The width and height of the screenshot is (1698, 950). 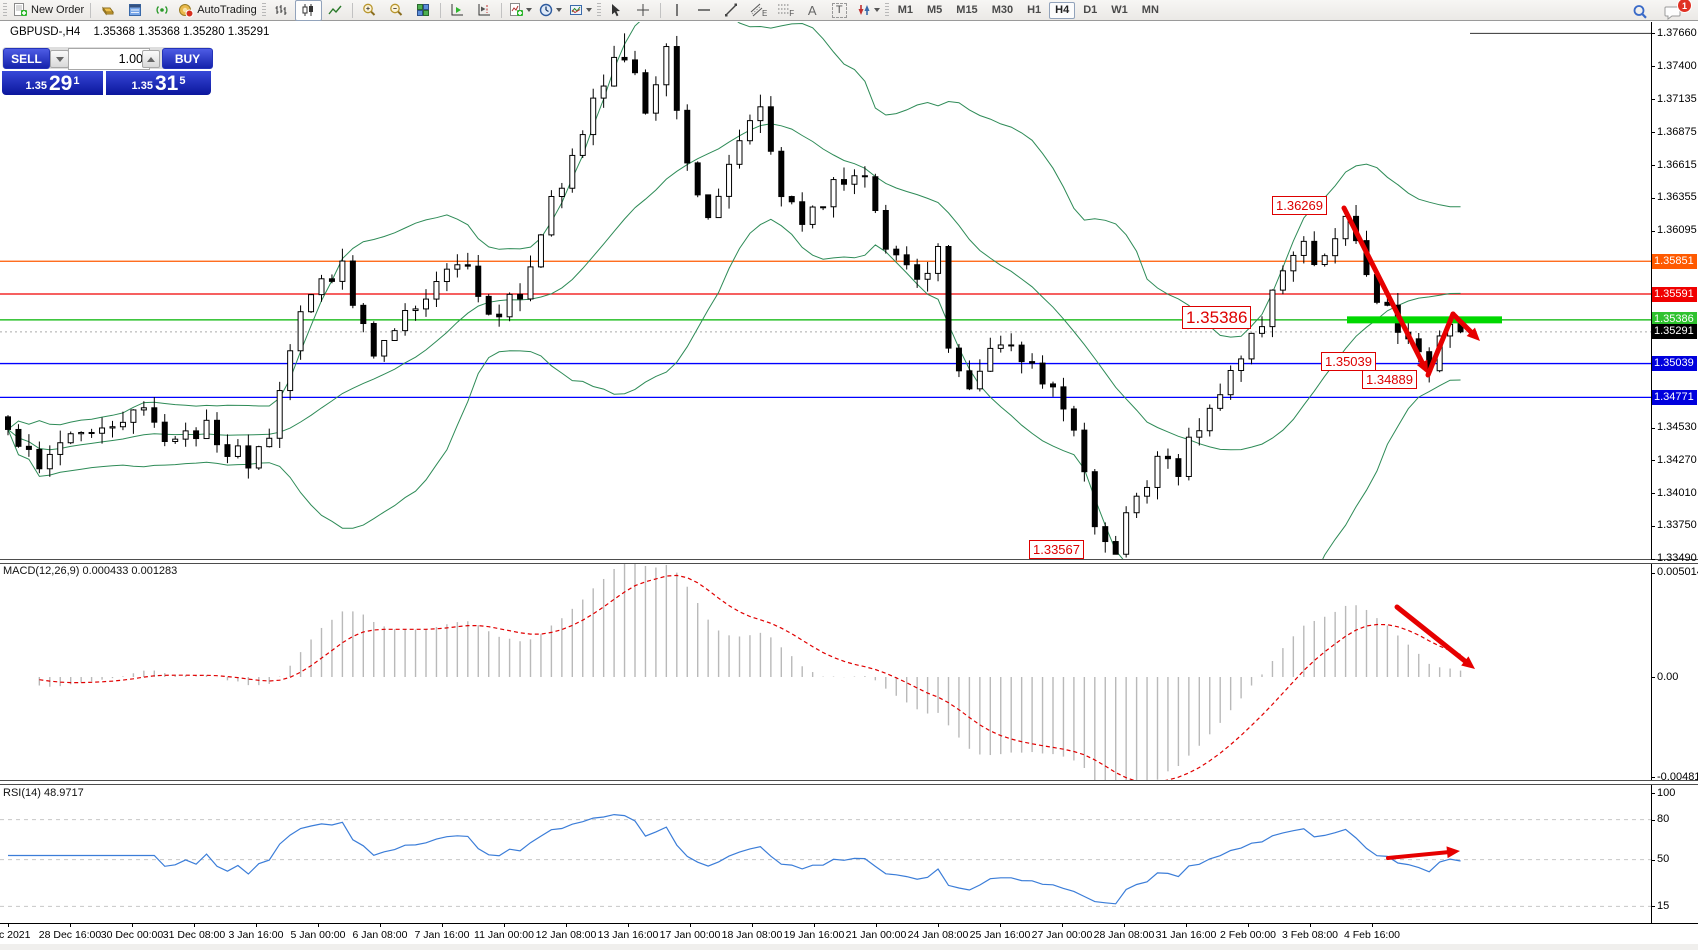 I want to click on market-watch-button, so click(x=107, y=10).